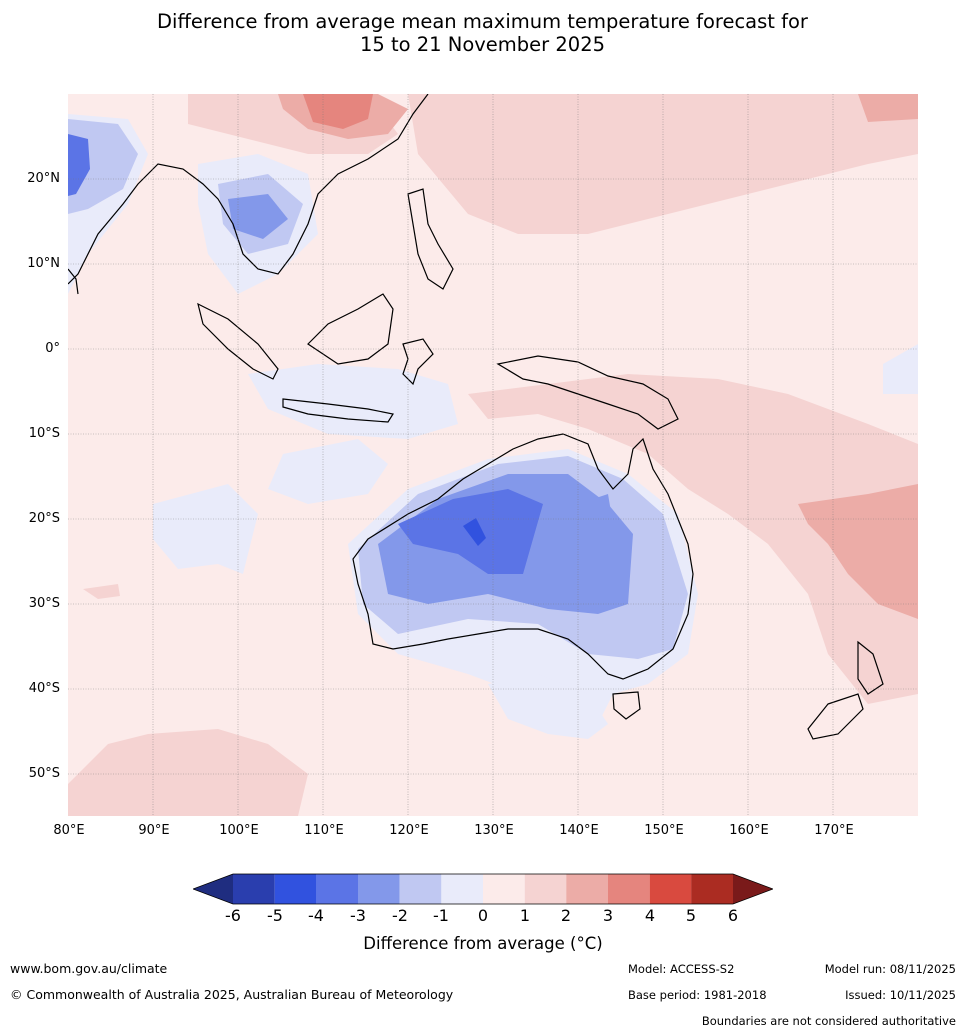 The height and width of the screenshot is (1035, 965). What do you see at coordinates (400, 915) in the screenshot?
I see `colorbar-tick: -2` at bounding box center [400, 915].